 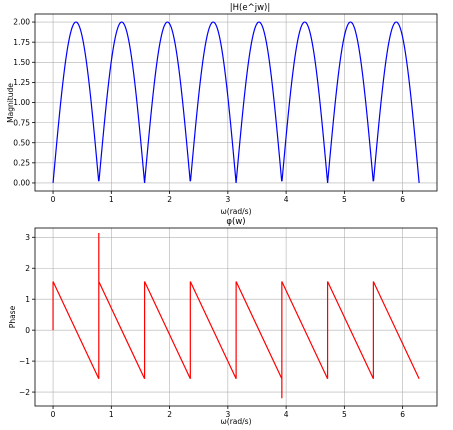 I want to click on magnitude-plot-title: |H(e^jw)|, so click(x=250, y=8).